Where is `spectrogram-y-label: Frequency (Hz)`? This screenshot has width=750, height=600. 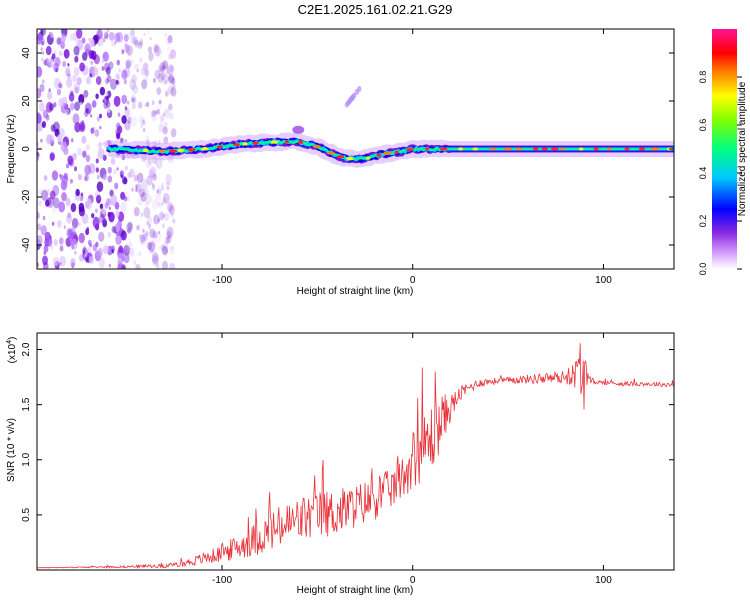
spectrogram-y-label: Frequency (Hz) is located at coordinates (11, 149).